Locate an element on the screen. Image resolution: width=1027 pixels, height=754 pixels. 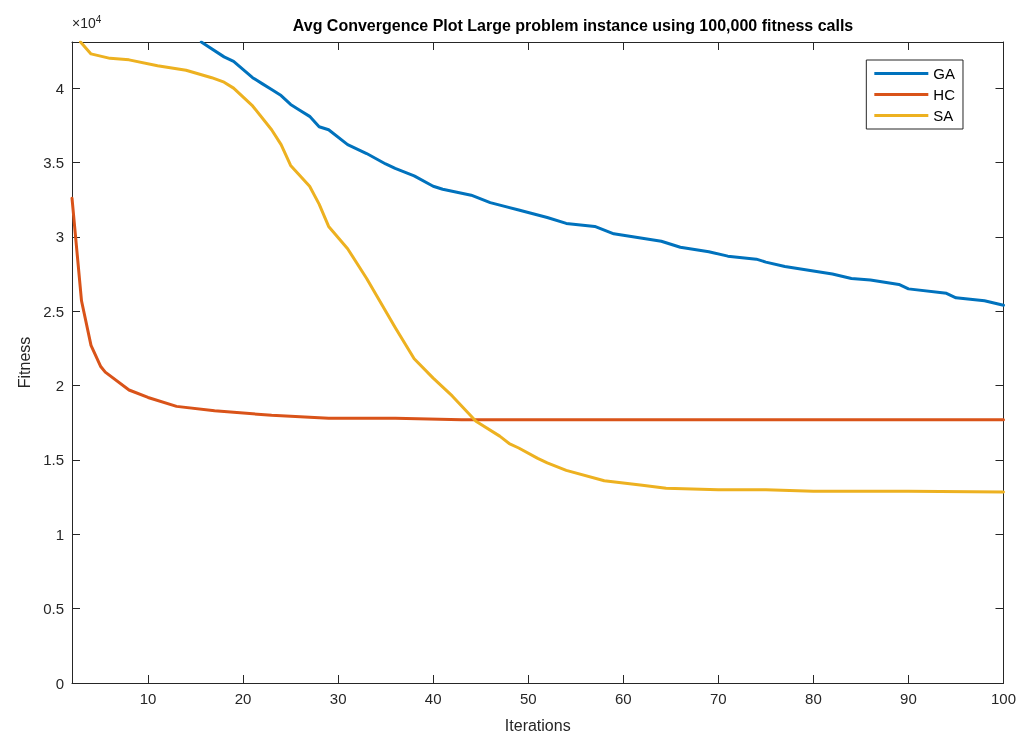
legend-label: HC is located at coordinates (944, 94).